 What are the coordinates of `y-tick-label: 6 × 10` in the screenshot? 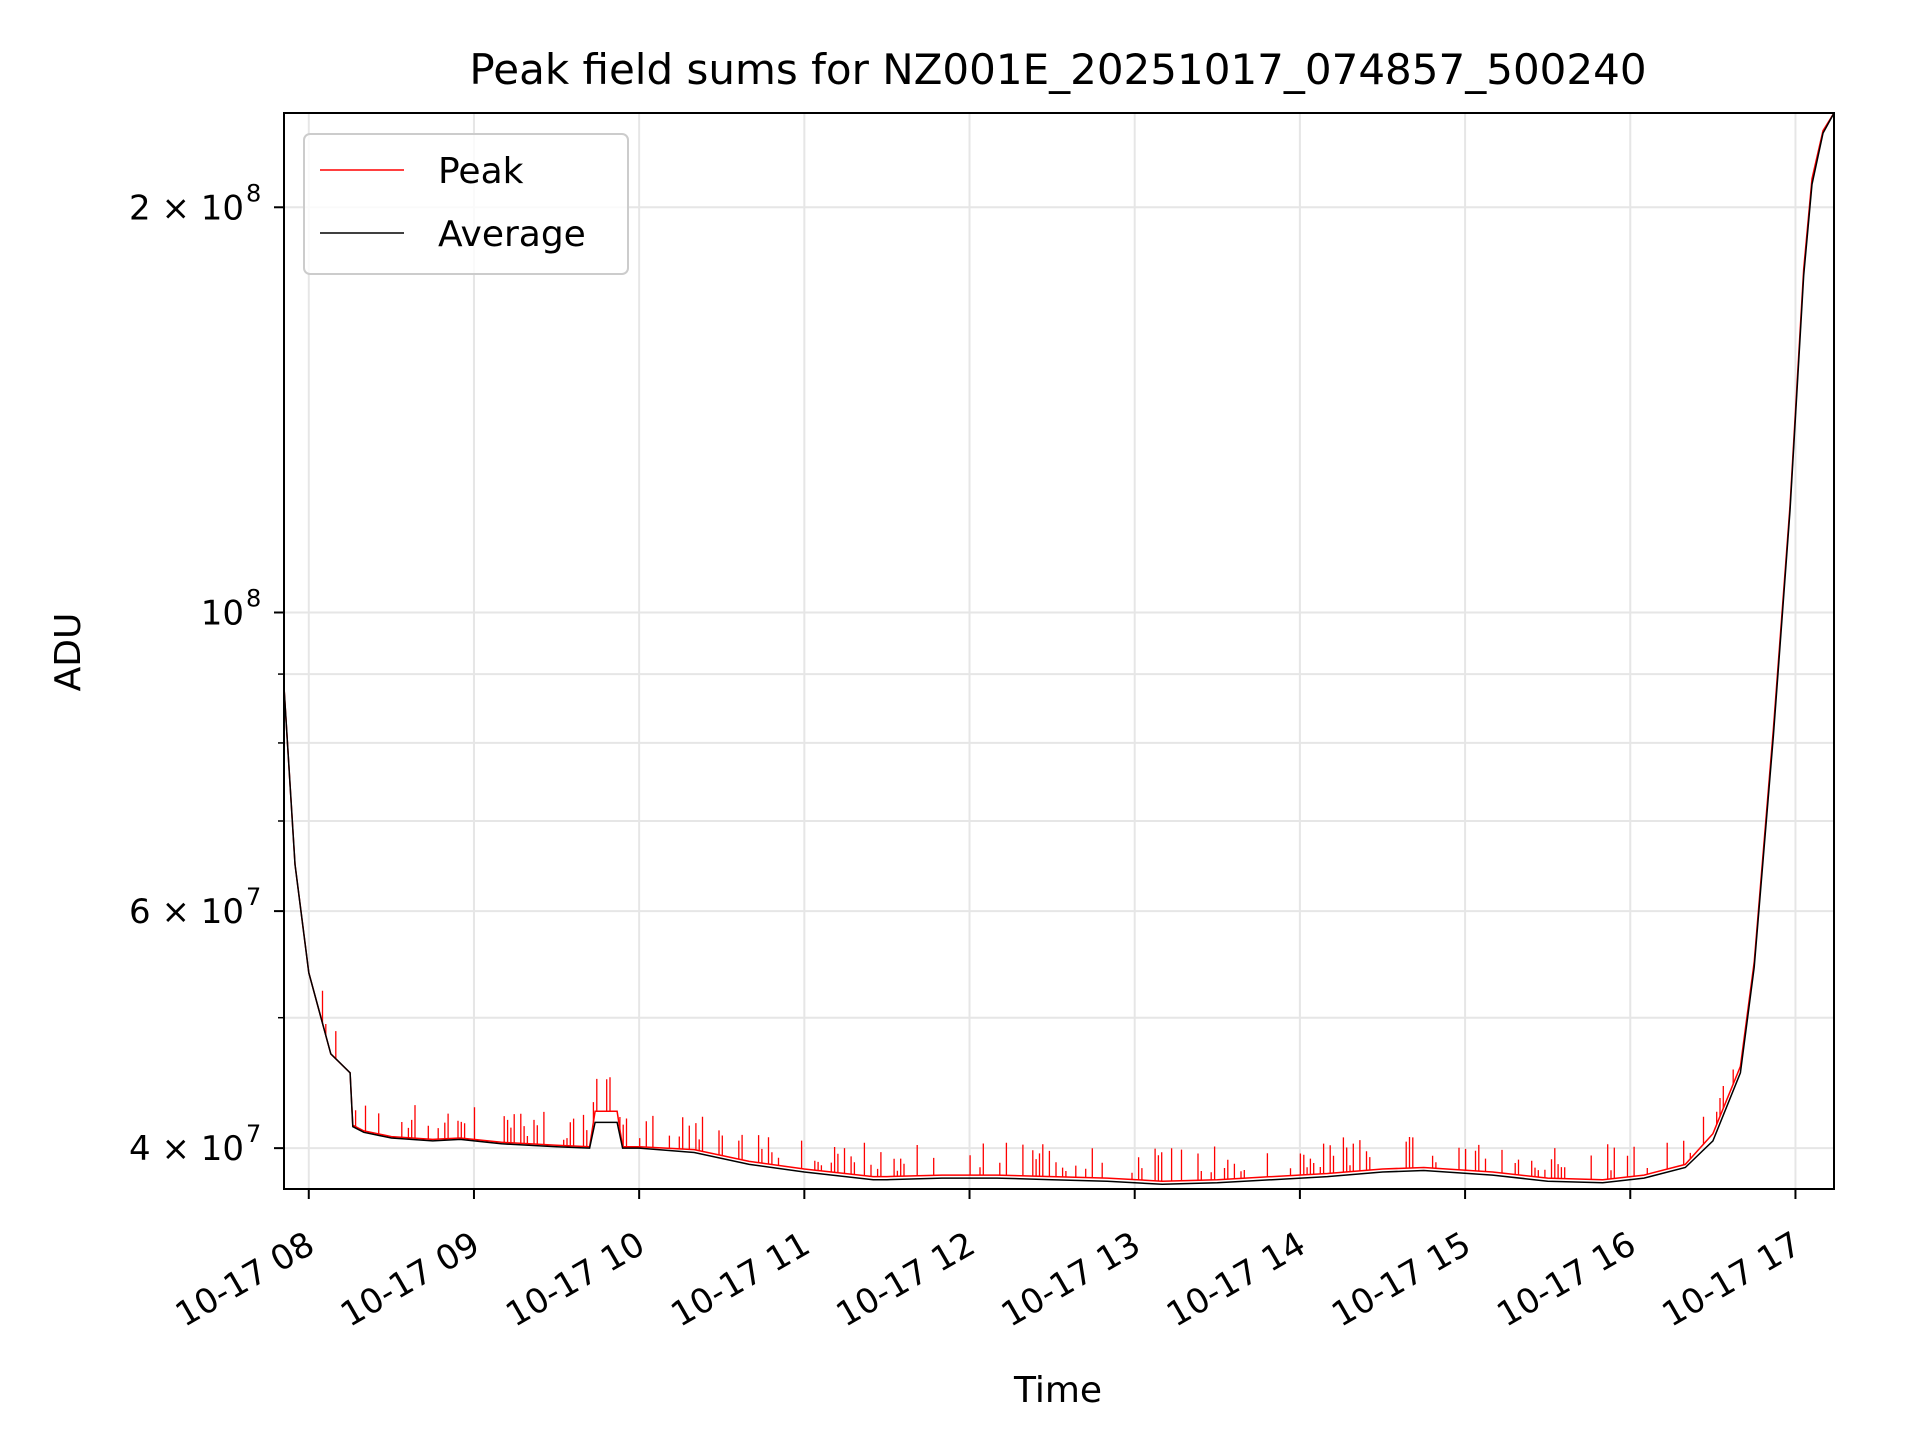 It's located at (186, 912).